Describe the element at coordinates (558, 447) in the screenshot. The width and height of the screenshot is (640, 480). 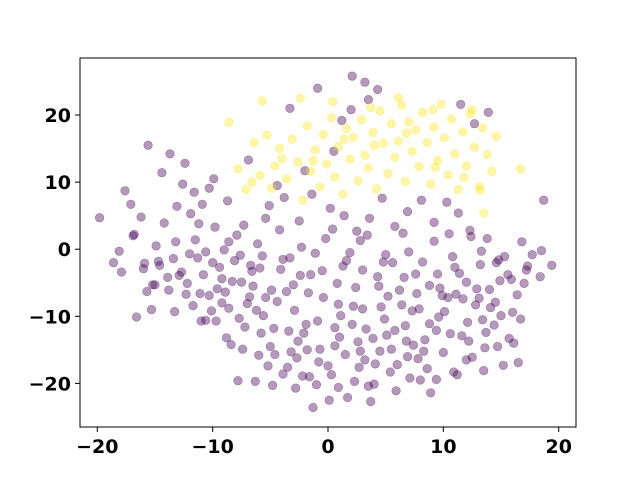
I see `x-tick-label: 20` at that location.